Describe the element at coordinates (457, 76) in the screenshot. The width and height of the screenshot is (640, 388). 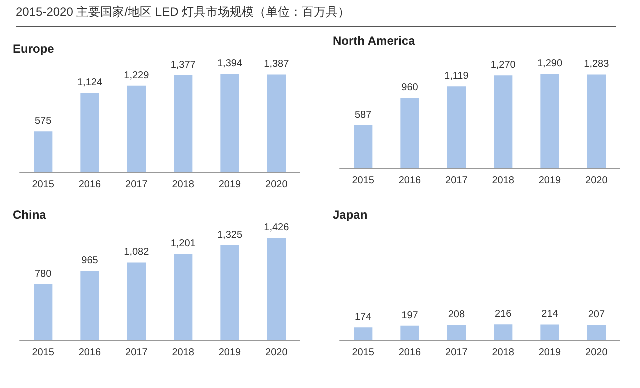
I see `data-label: 1,119` at that location.